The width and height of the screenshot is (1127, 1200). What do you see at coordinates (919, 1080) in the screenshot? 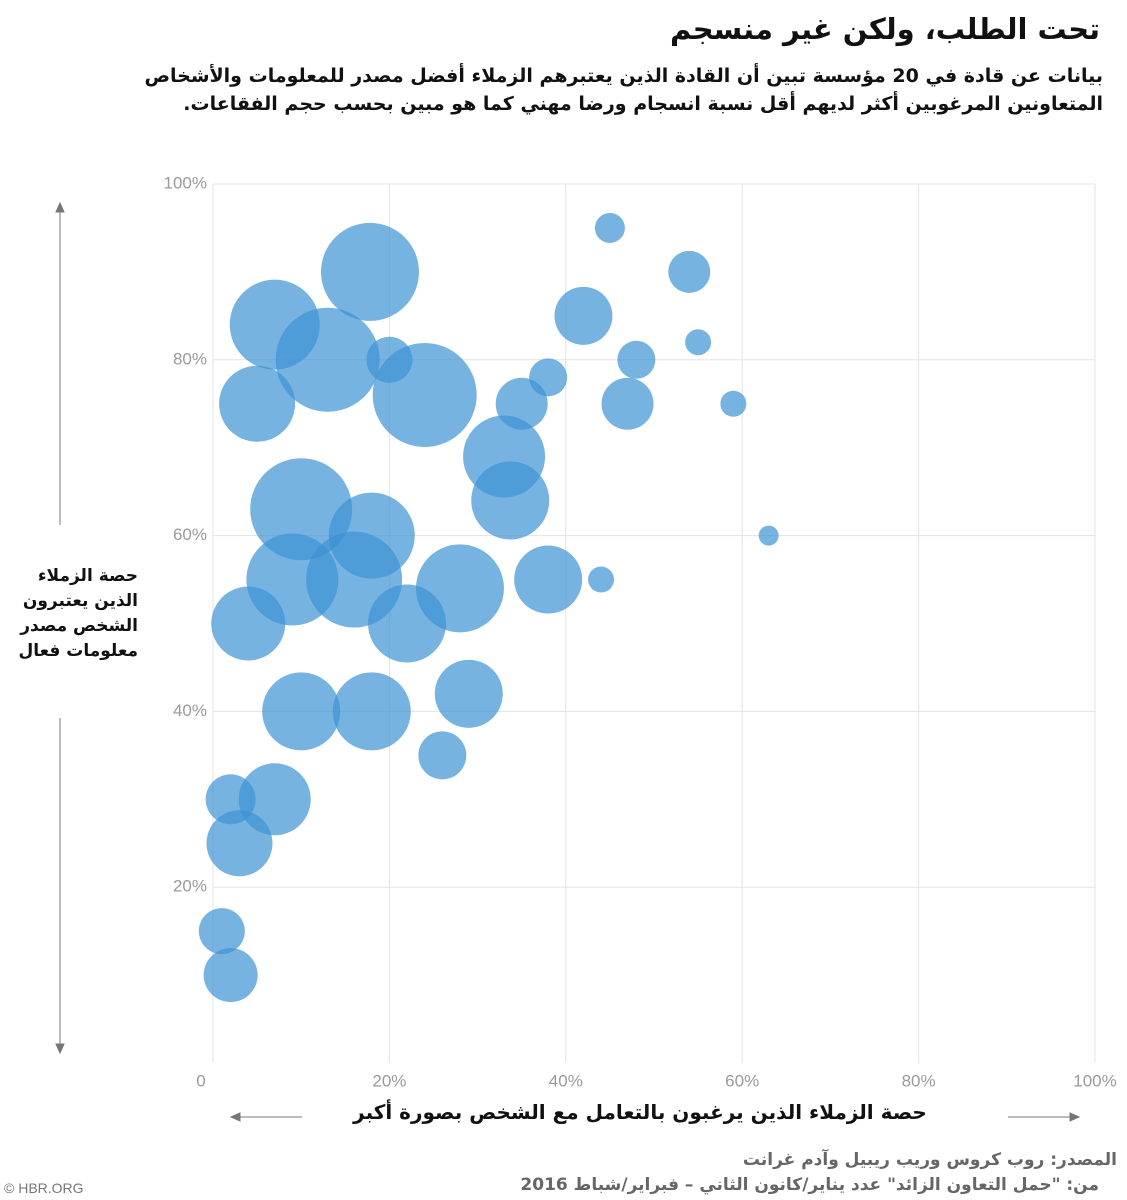
I see `x-tick-label: 80%` at bounding box center [919, 1080].